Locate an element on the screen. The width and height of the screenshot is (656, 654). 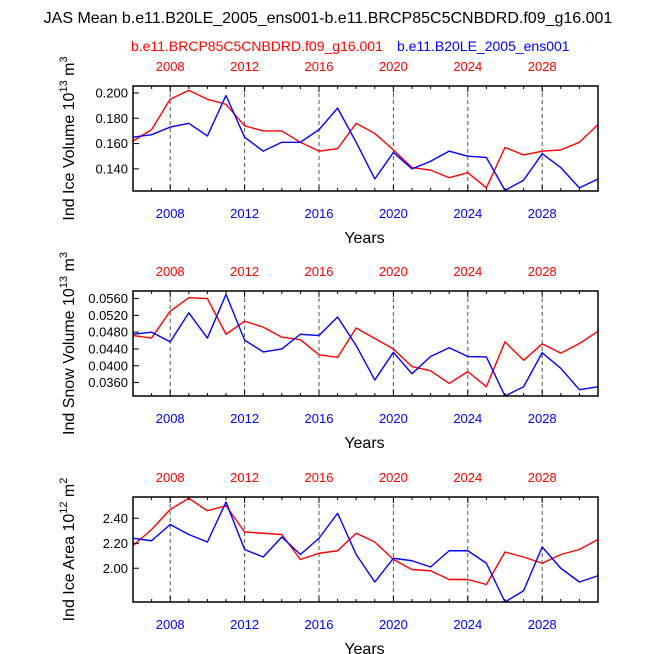
y-tick-label: 2.40 is located at coordinates (115, 518).